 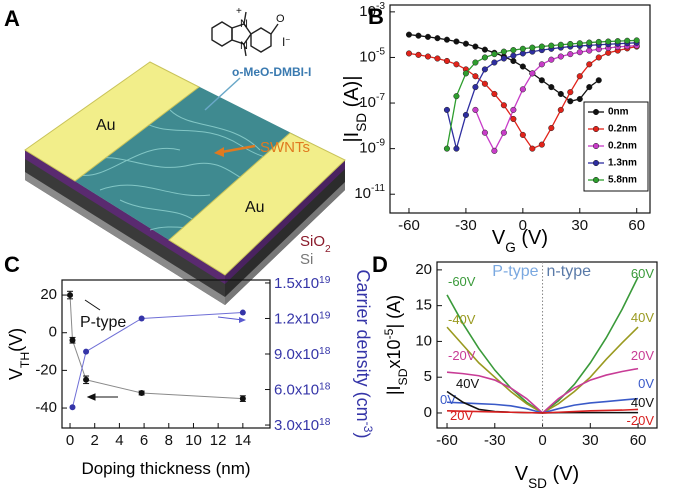 I want to click on dopant-label: o-MeO-DMBI-I, so click(x=271, y=72).